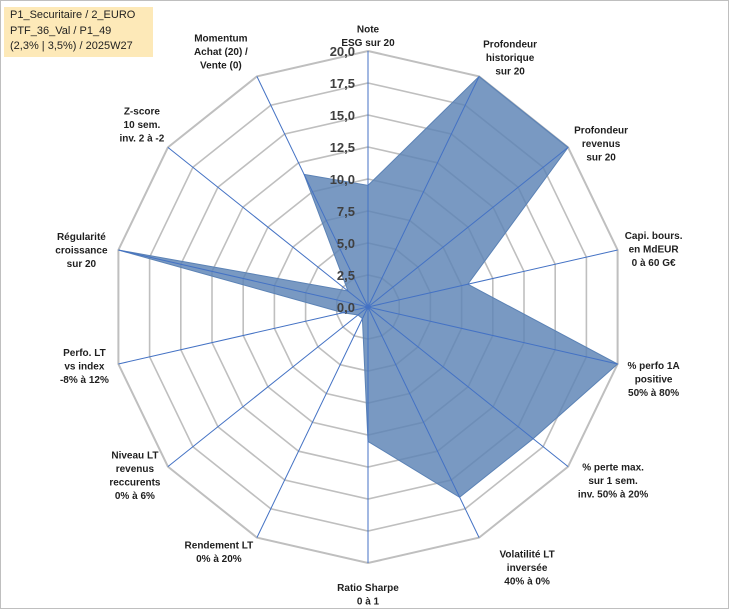 The image size is (729, 609). Describe the element at coordinates (346, 275) in the screenshot. I see `tick-label: 2,5` at that location.